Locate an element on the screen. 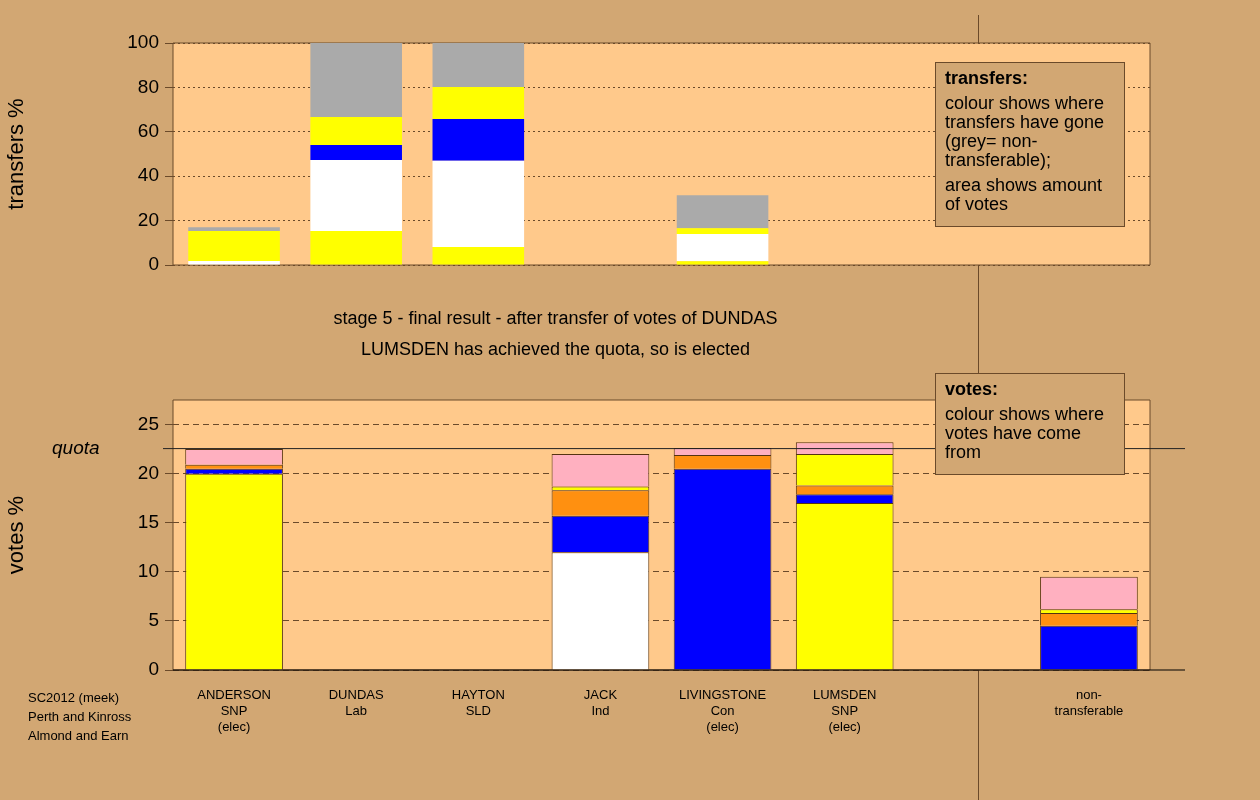 The height and width of the screenshot is (800, 1260). y-tick-label: 5 is located at coordinates (153, 620).